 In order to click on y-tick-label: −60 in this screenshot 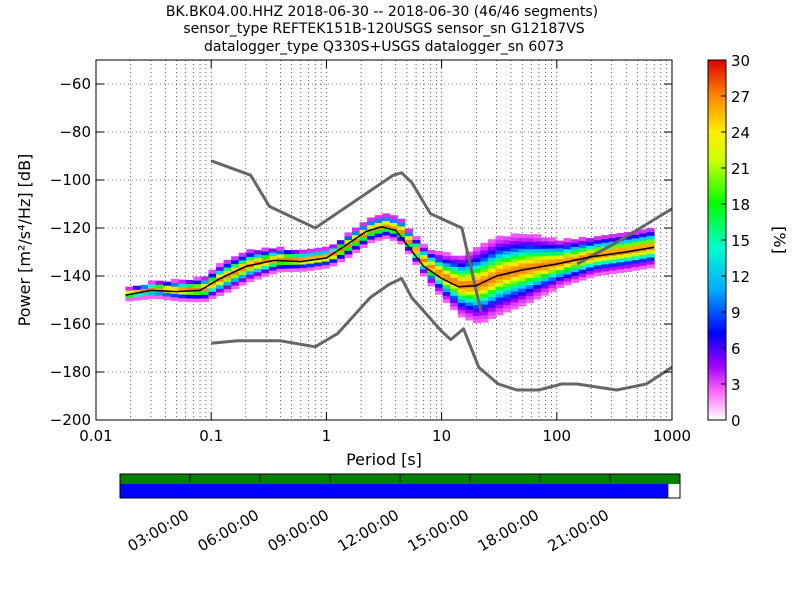, I will do `click(75, 84)`.